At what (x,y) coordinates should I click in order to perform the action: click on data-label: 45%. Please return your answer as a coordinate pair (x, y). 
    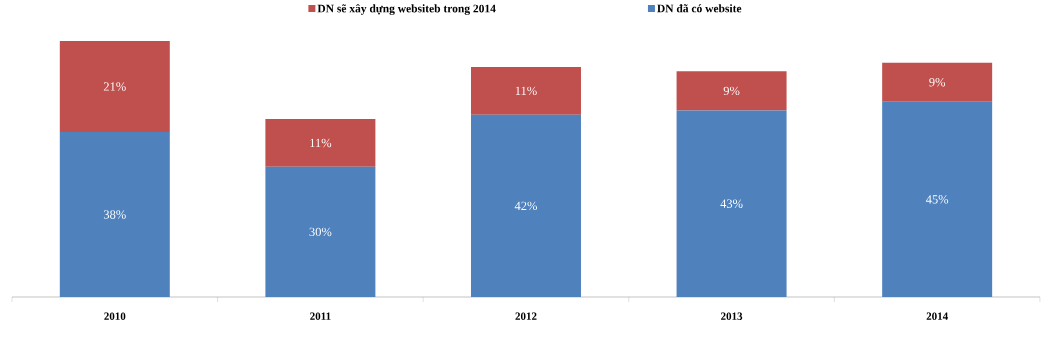
    Looking at the image, I should click on (937, 199).